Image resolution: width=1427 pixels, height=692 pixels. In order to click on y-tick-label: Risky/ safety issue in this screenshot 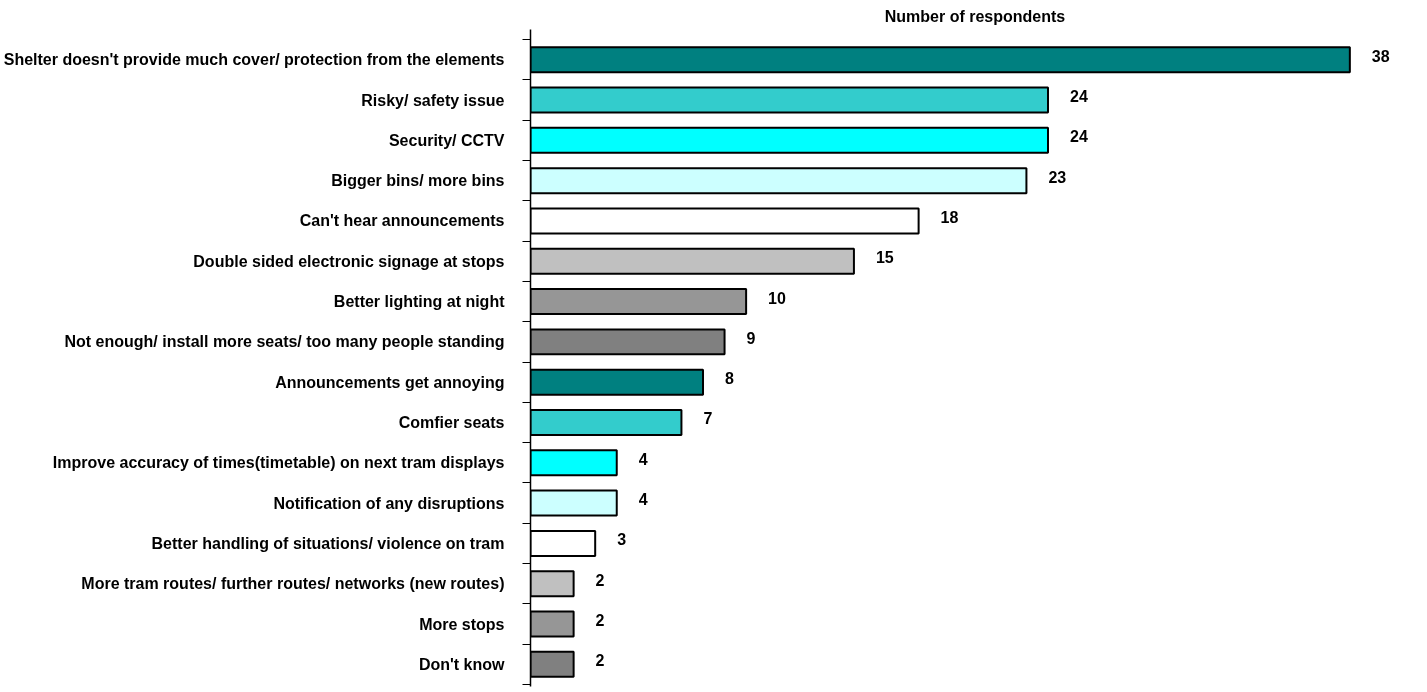, I will do `click(433, 100)`.